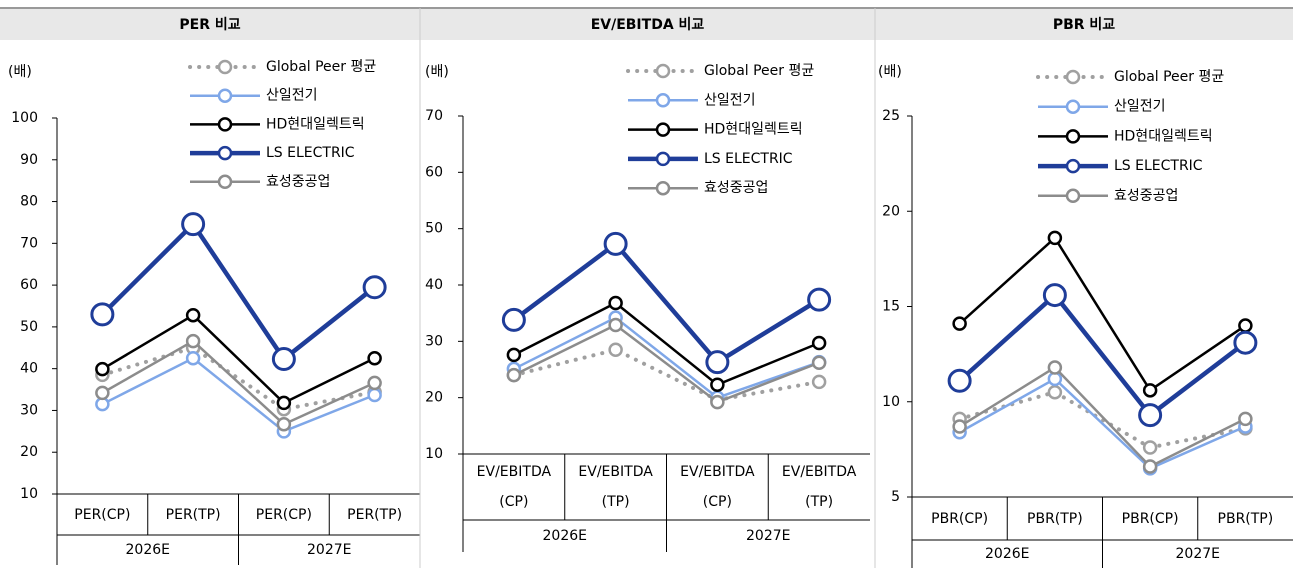  What do you see at coordinates (29, 243) in the screenshot?
I see `y-tick-label: 70` at bounding box center [29, 243].